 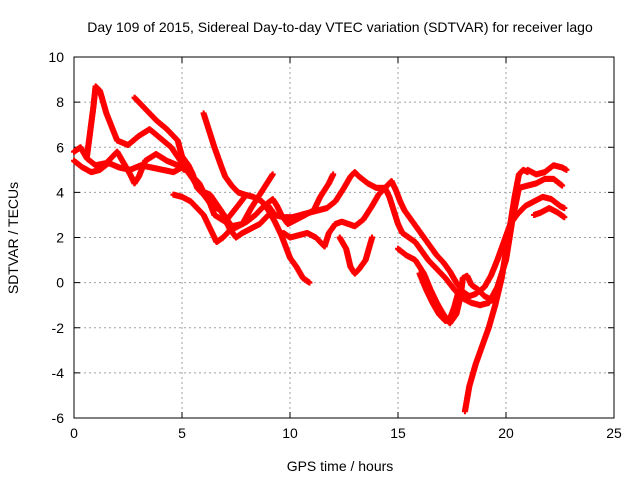 I want to click on x-tick-label: 0, so click(x=74, y=433).